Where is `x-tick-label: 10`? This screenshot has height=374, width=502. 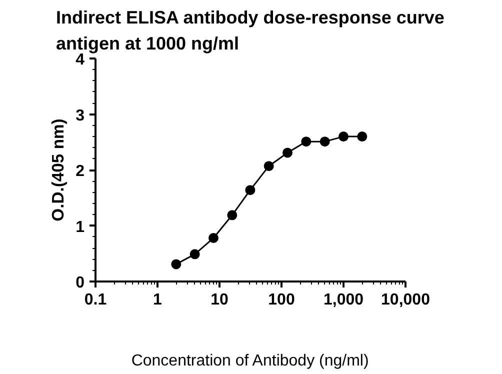
x-tick-label: 10 is located at coordinates (219, 300).